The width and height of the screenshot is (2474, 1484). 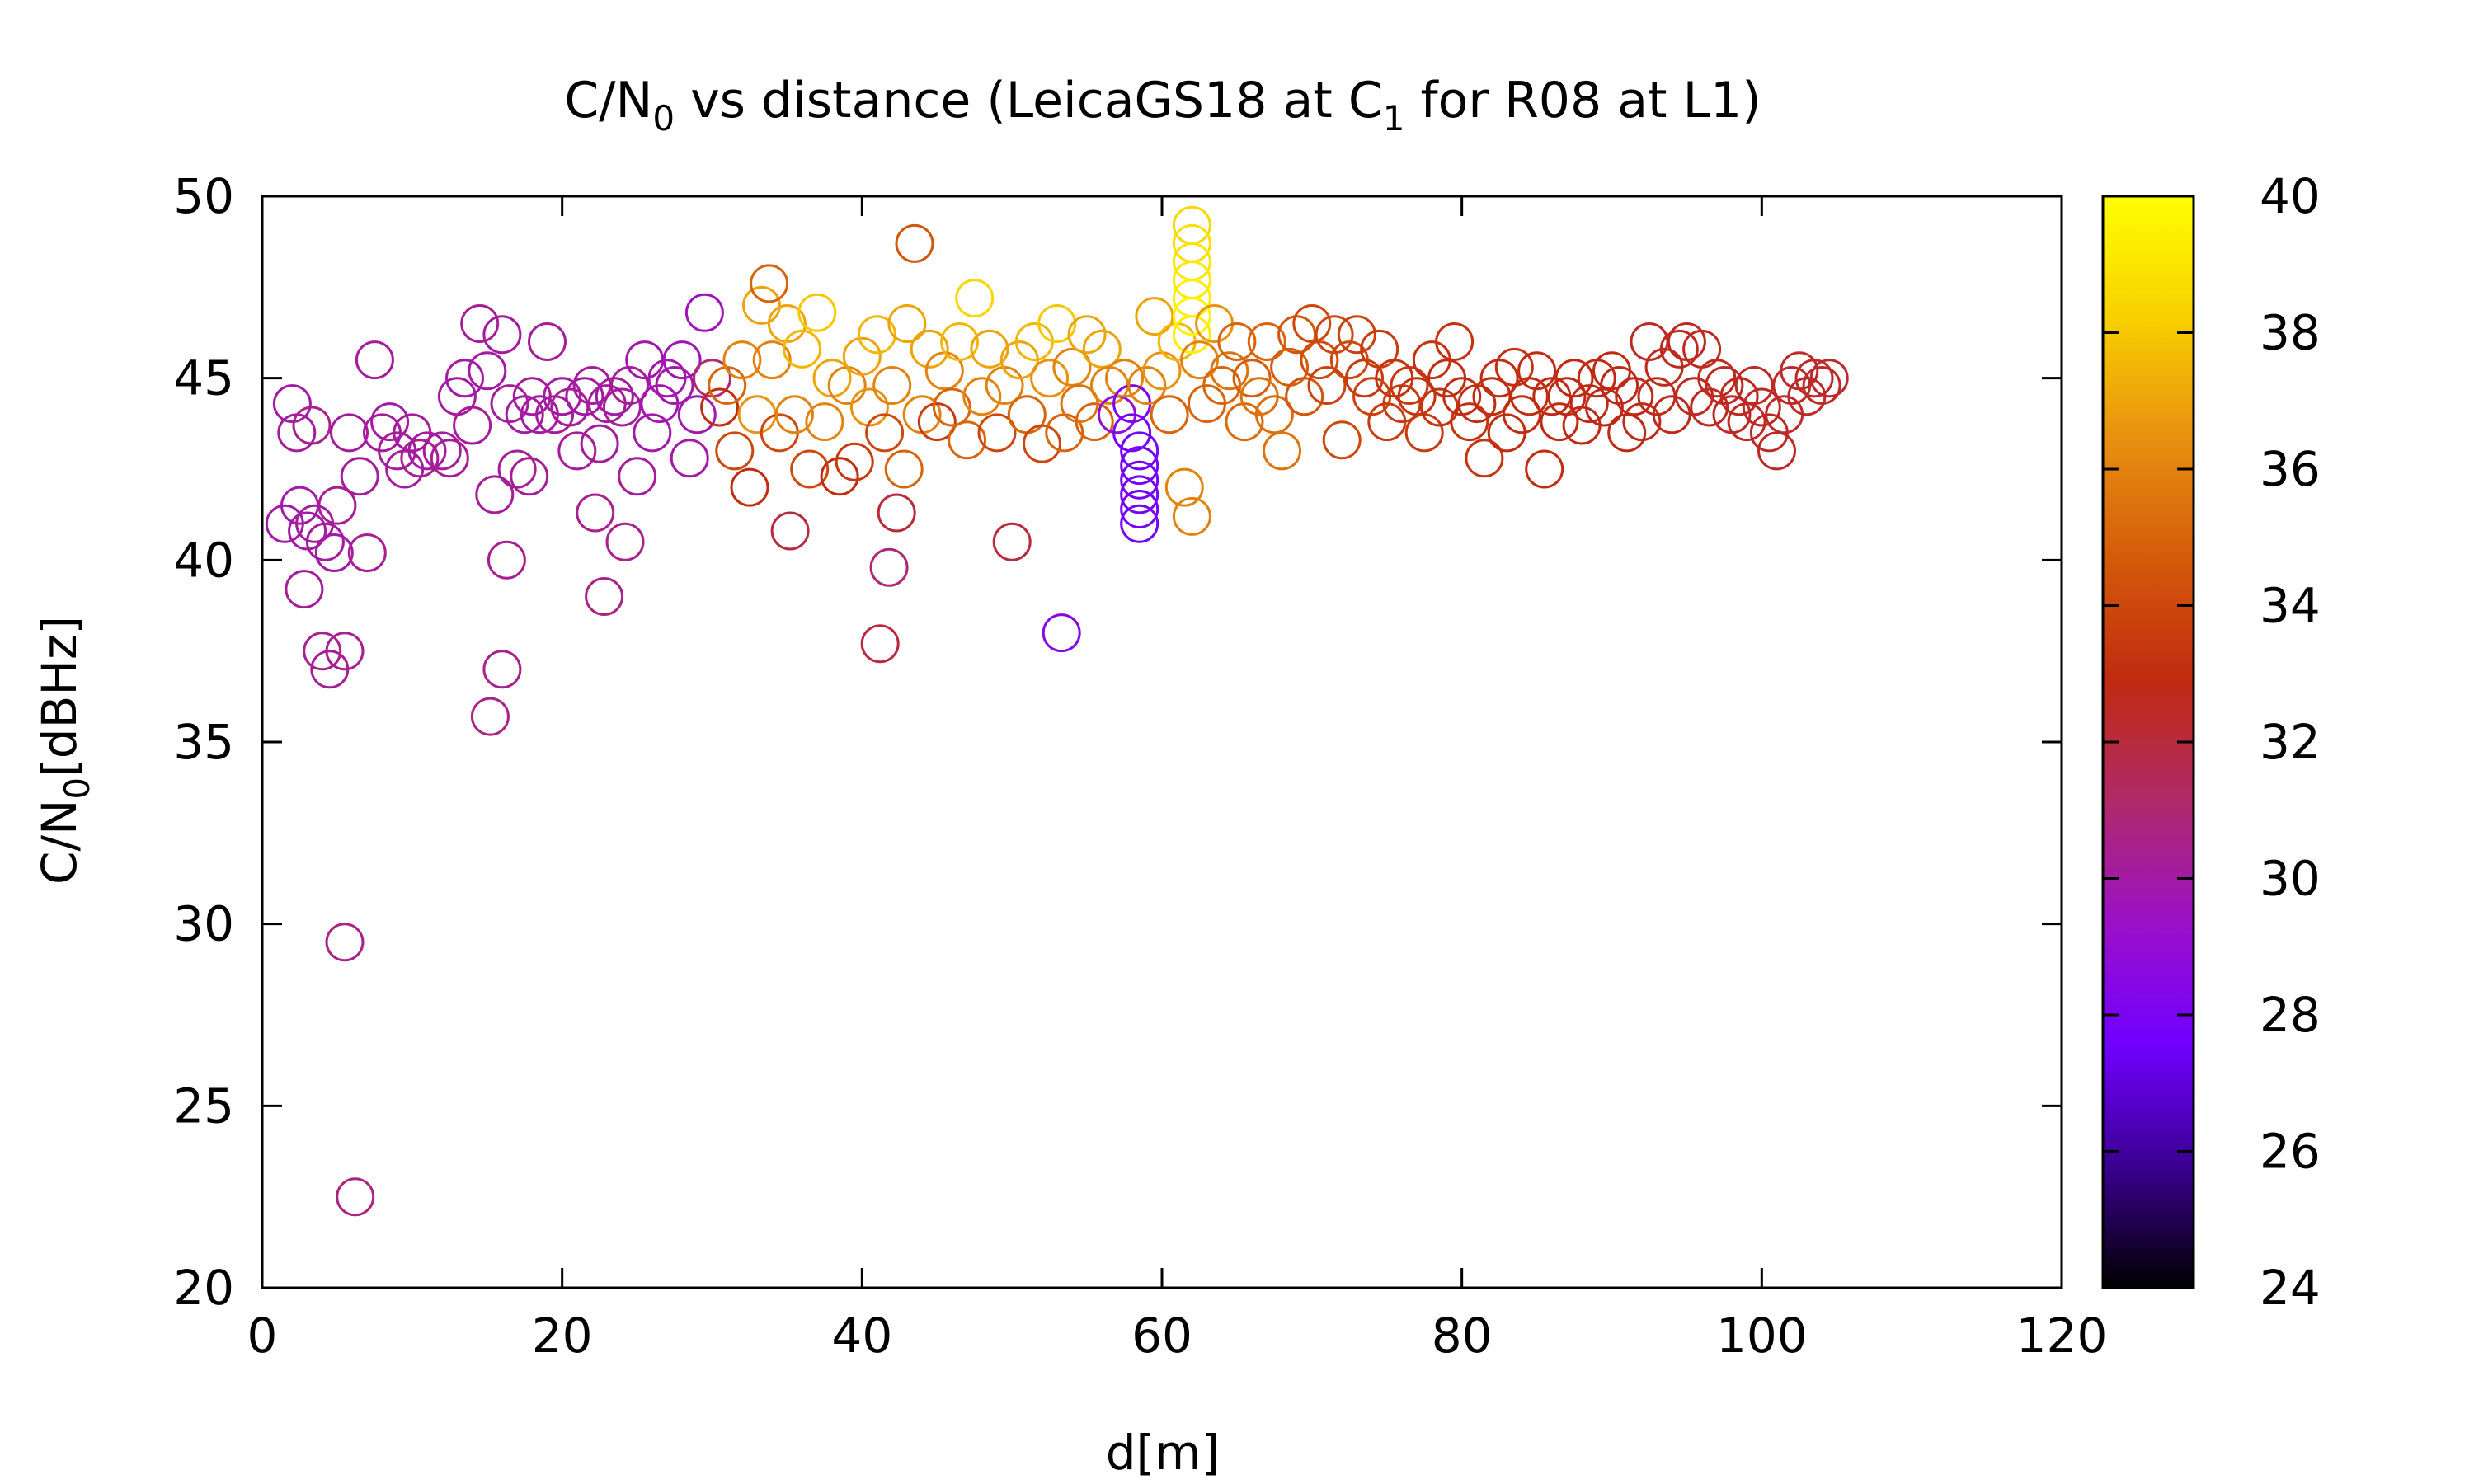 What do you see at coordinates (562, 1336) in the screenshot?
I see `x-tick-label: 20` at bounding box center [562, 1336].